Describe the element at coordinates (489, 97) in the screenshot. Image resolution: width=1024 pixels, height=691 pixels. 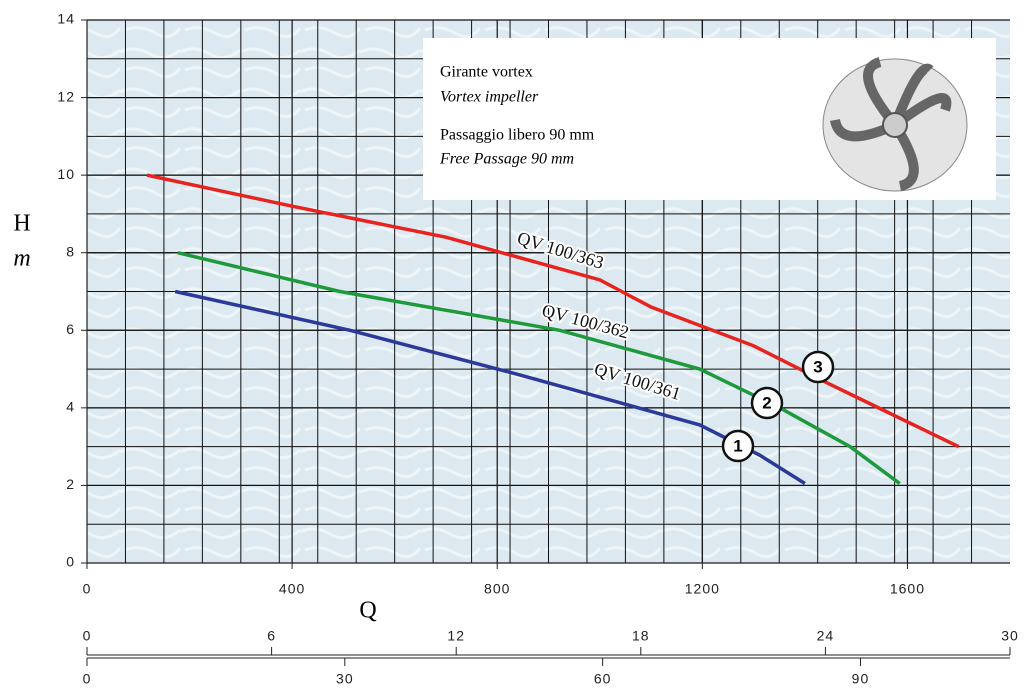
I see `annotation: Vortex impeller` at that location.